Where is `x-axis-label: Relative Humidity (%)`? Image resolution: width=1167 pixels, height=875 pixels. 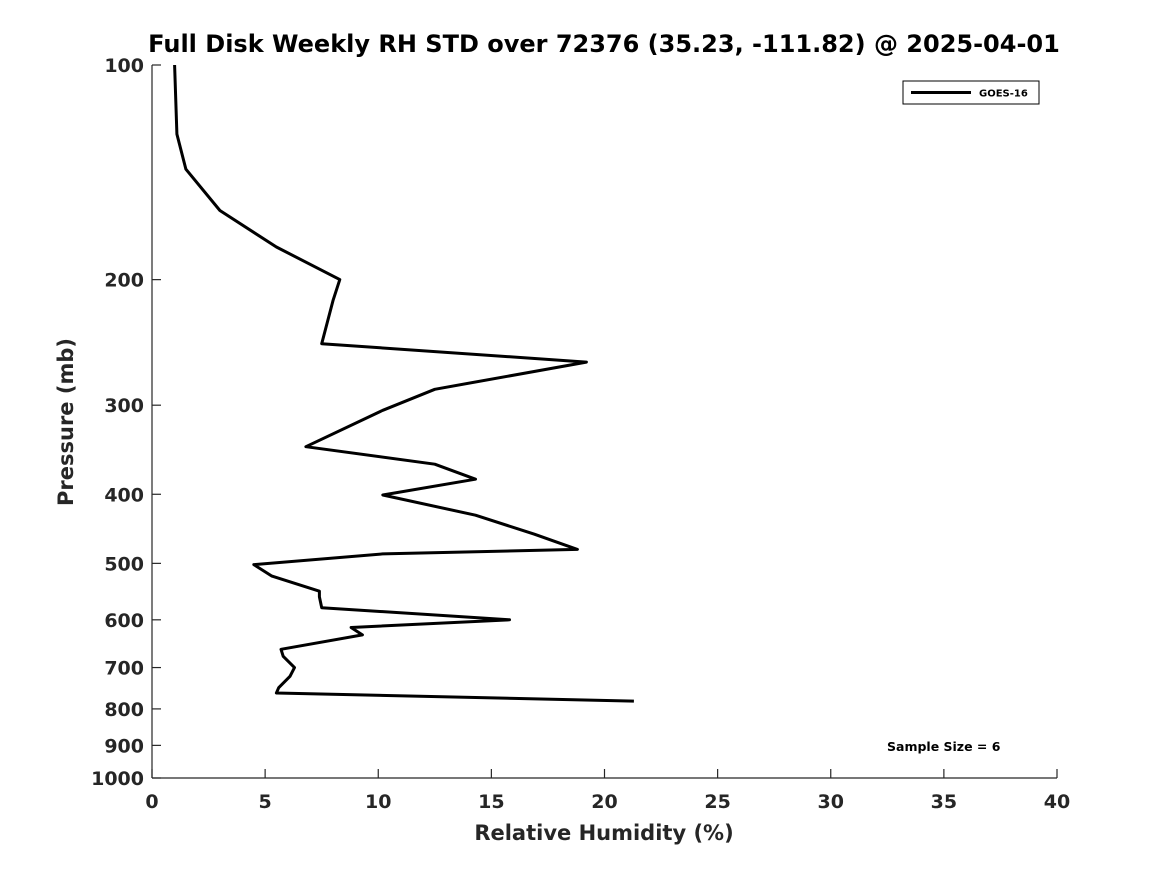 x-axis-label: Relative Humidity (%) is located at coordinates (603, 833).